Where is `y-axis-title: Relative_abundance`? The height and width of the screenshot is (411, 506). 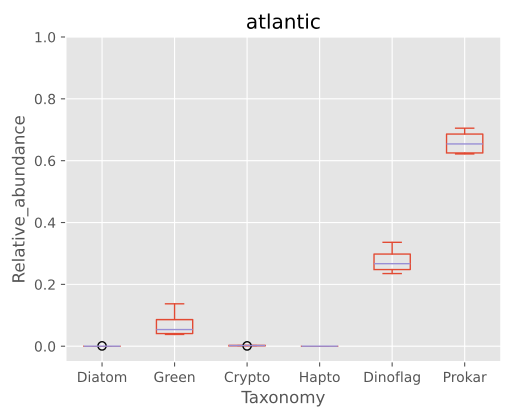 y-axis-title: Relative_abundance is located at coordinates (20, 199).